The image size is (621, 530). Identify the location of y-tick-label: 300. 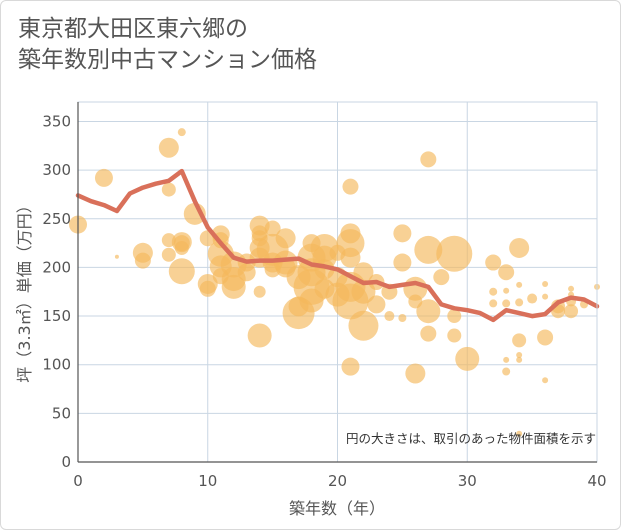
(56, 170).